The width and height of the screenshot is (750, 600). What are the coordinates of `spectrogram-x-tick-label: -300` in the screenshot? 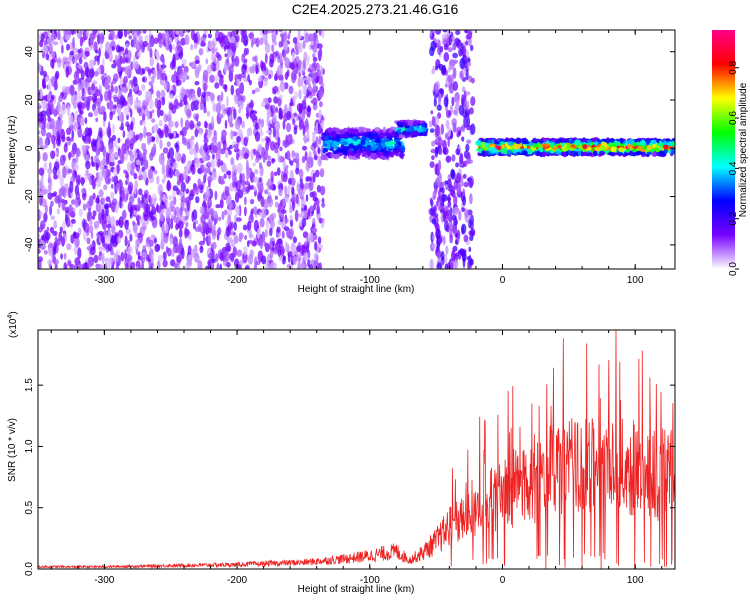 It's located at (104, 280).